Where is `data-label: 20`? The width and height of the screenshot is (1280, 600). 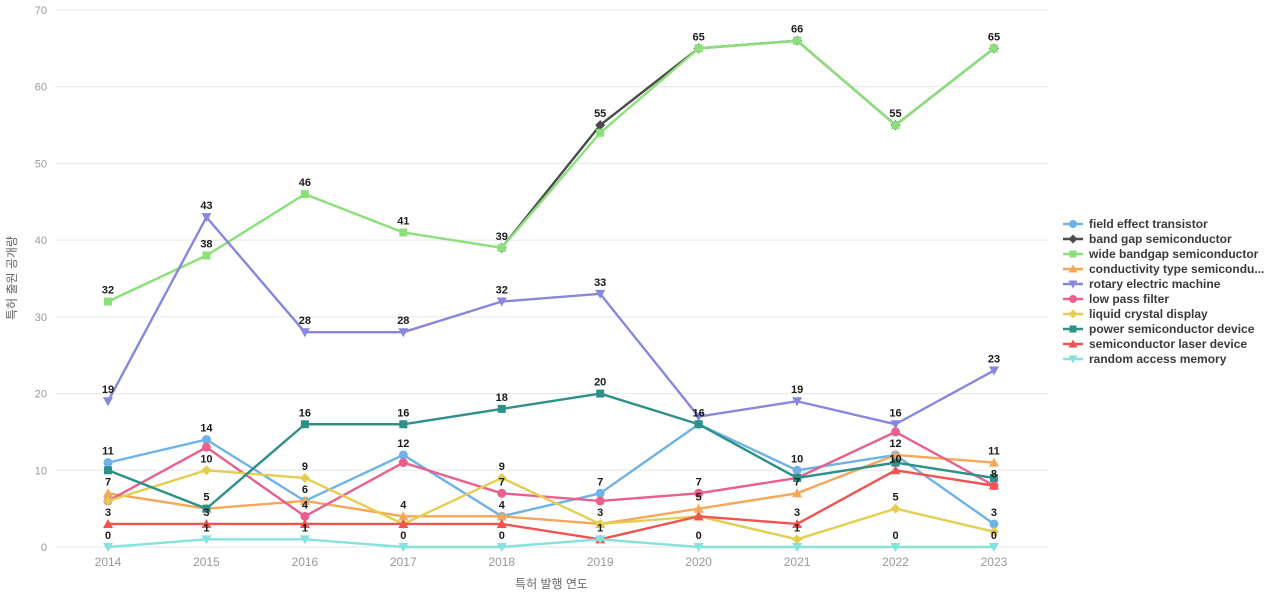
data-label: 20 is located at coordinates (600, 383).